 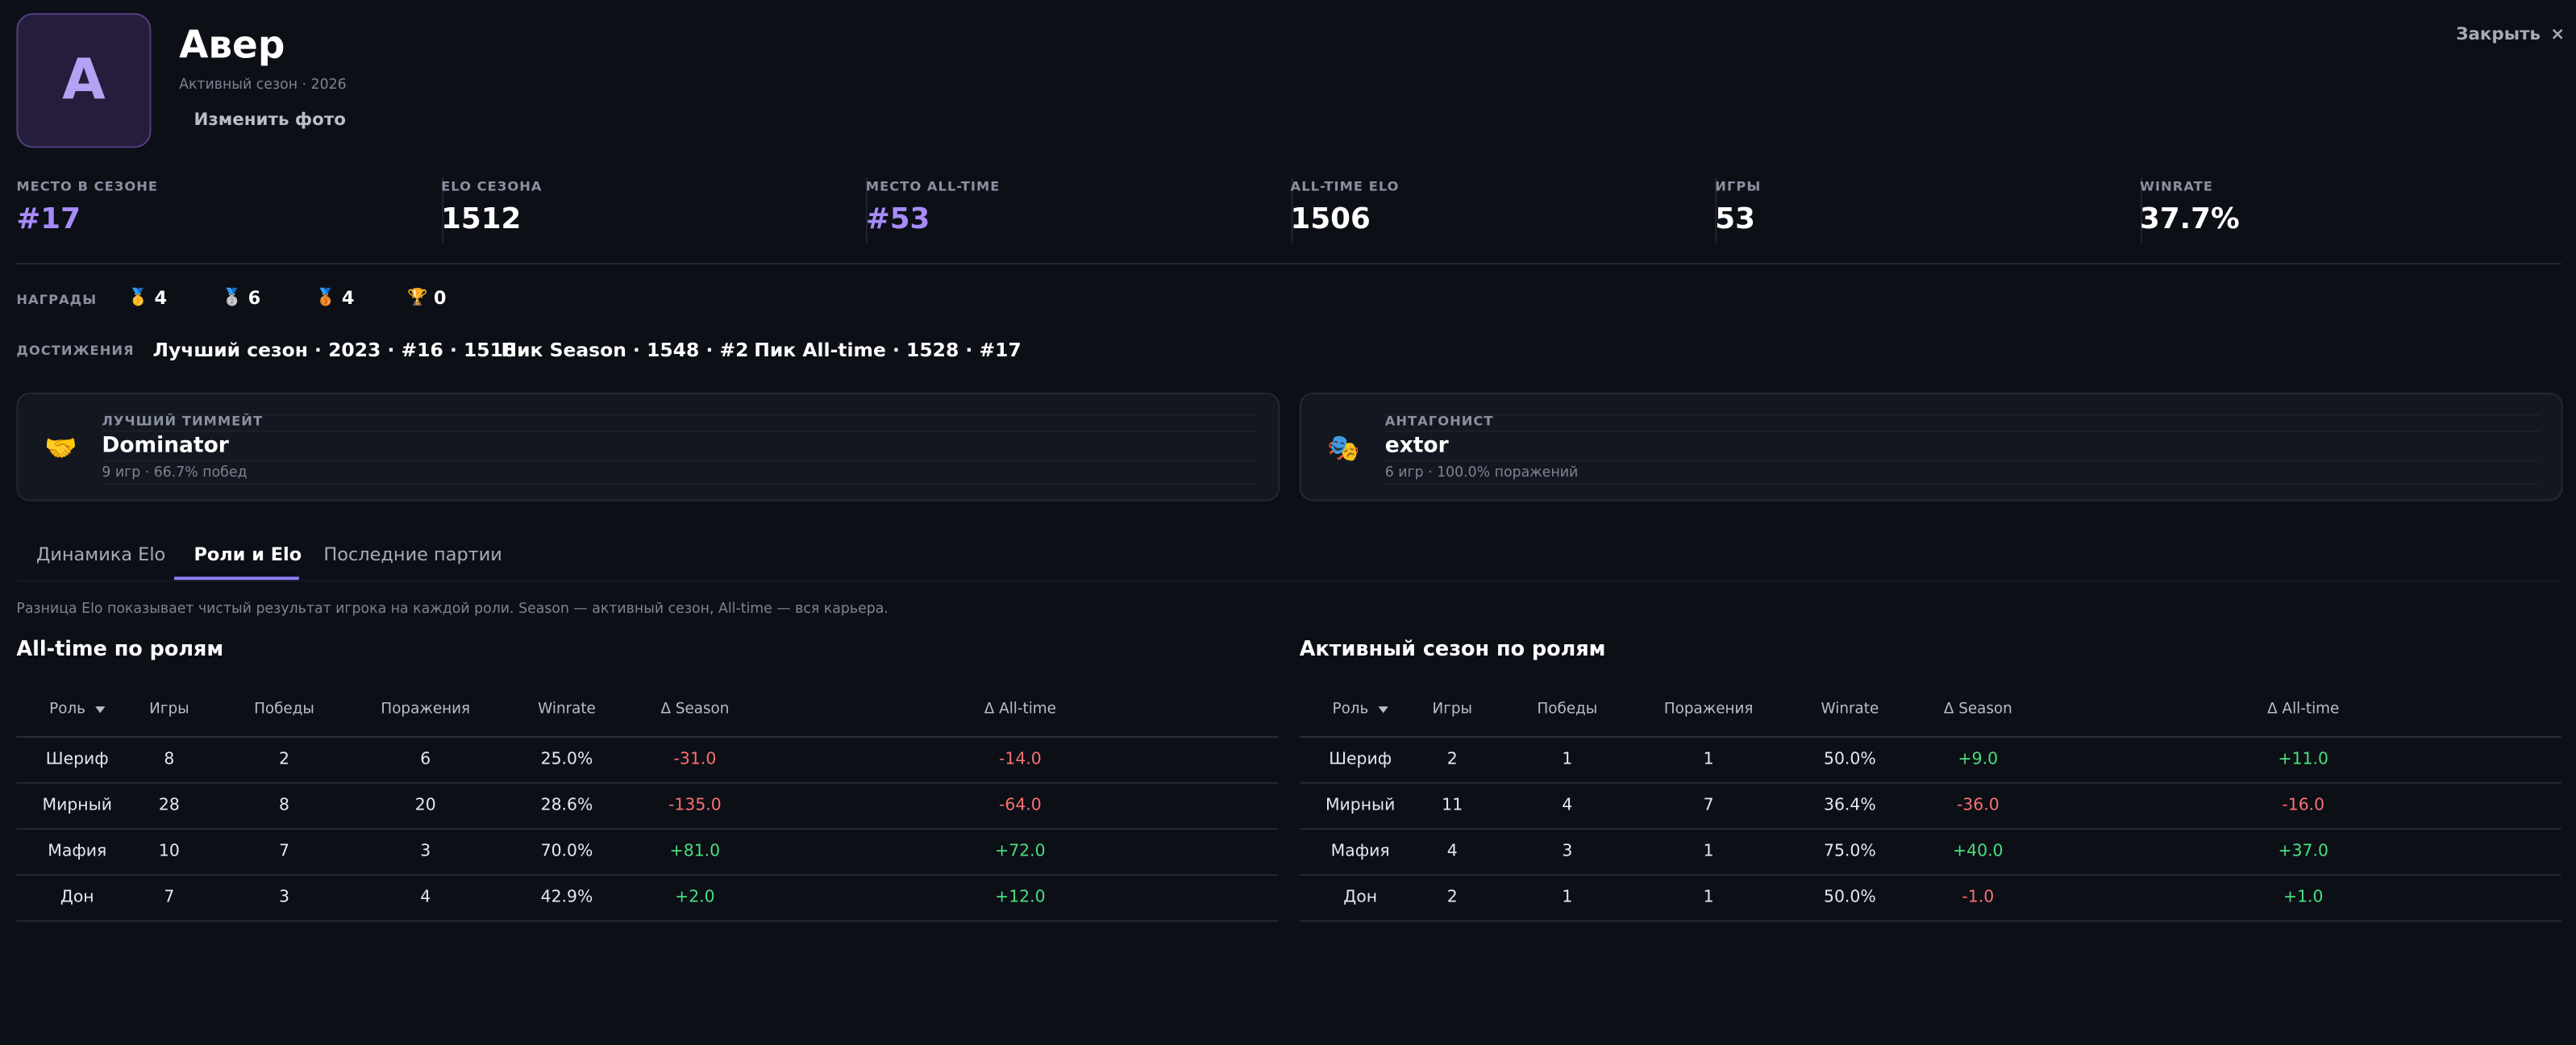 What do you see at coordinates (326, 298) in the screenshot?
I see `award-icon: 🥉` at bounding box center [326, 298].